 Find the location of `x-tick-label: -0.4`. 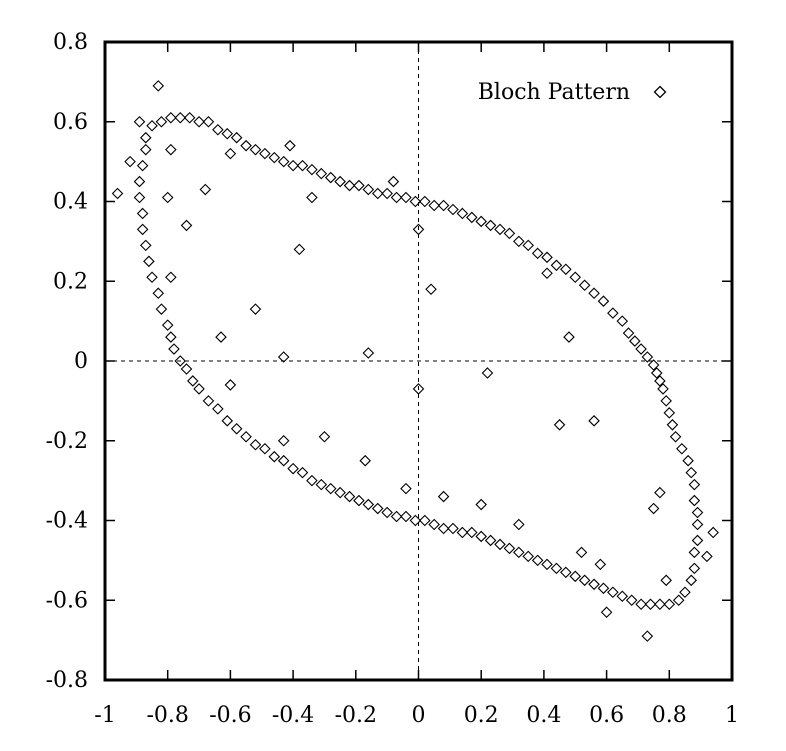

x-tick-label: -0.4 is located at coordinates (293, 715).